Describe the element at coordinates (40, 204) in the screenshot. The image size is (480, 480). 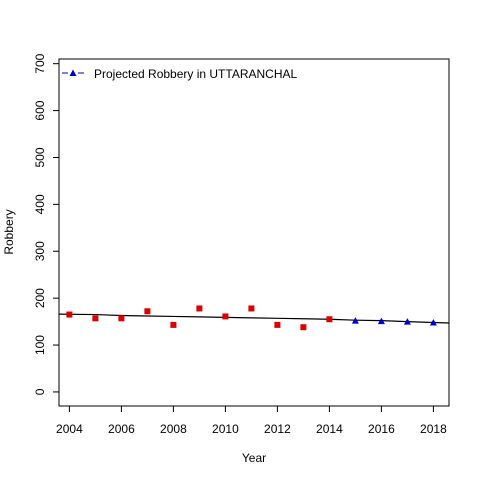
I see `y-tick-label: 400` at that location.